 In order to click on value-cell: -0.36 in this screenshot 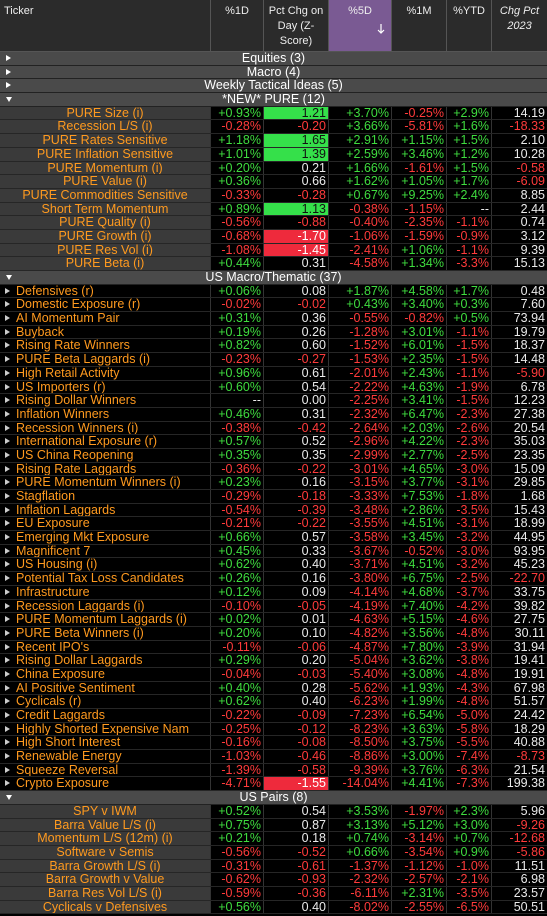, I will do `click(295, 893)`.